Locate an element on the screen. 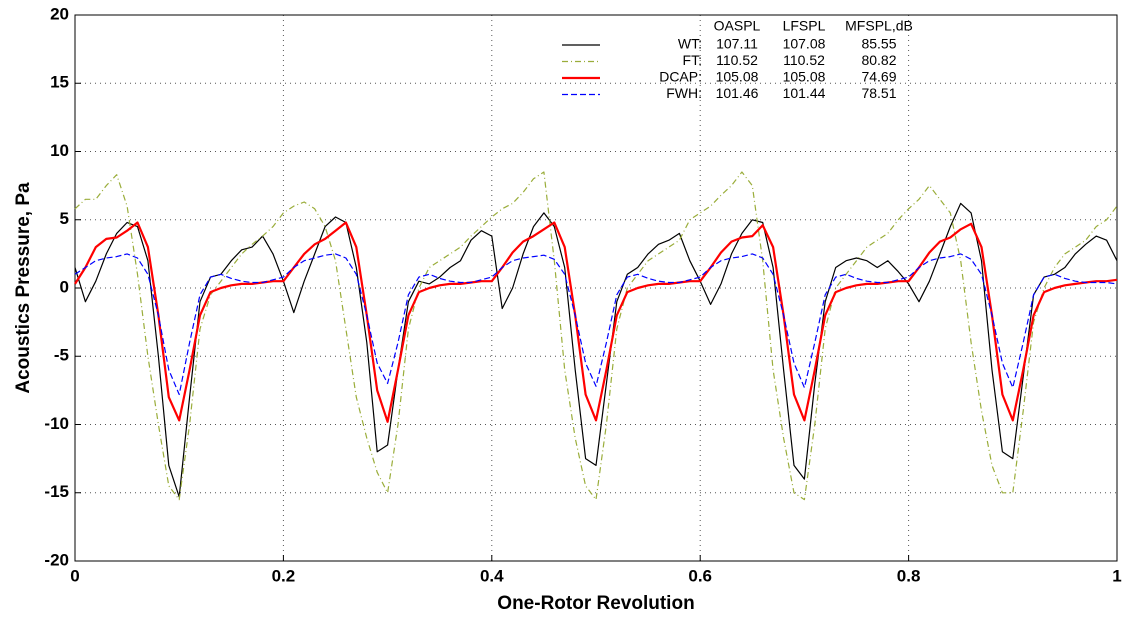 The width and height of the screenshot is (1128, 619). y-tick-label: 0 is located at coordinates (64, 286).